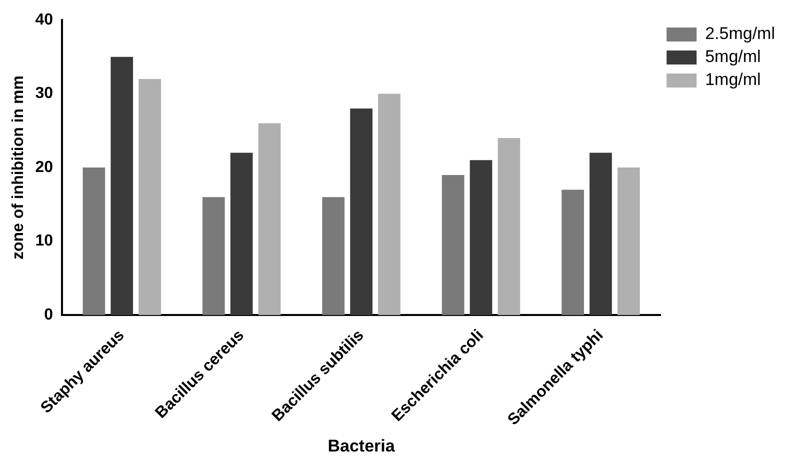 This screenshot has width=795, height=466. I want to click on y-tick-label: 40, so click(44, 19).